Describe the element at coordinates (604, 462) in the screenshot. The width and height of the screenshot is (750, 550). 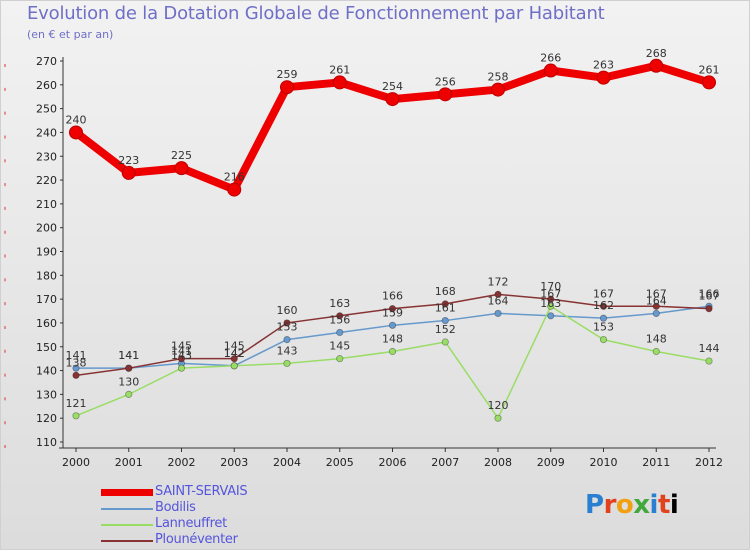
I see `x-tick-label: 2010` at that location.